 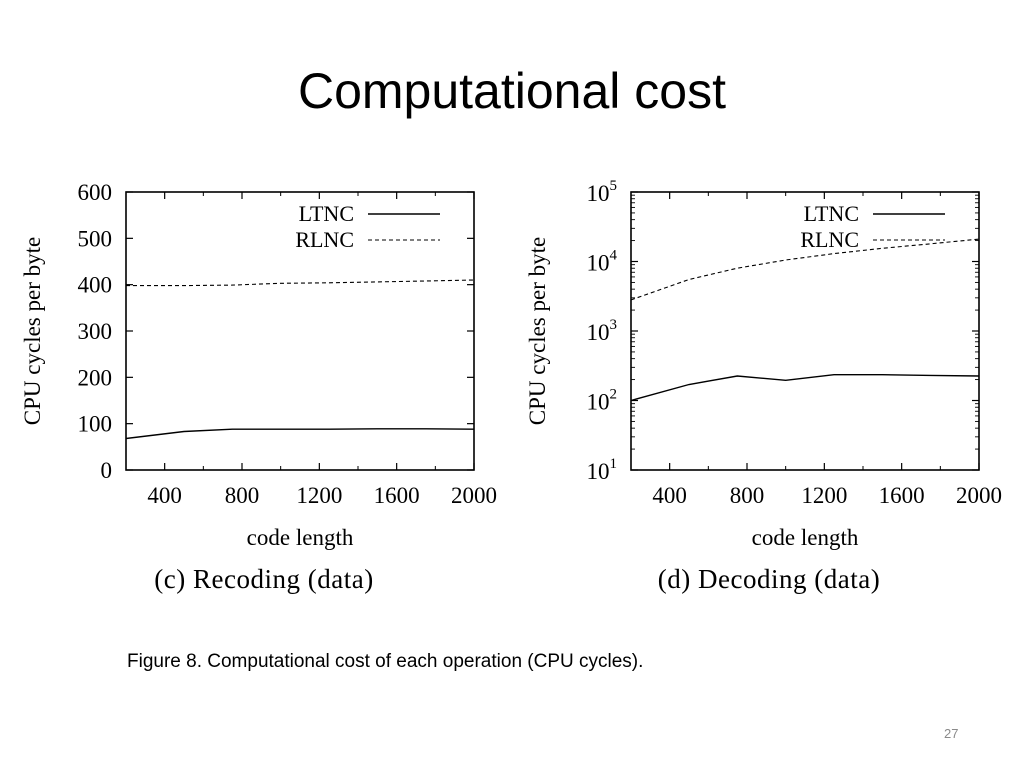 What do you see at coordinates (602, 401) in the screenshot?
I see `y-tick-label: 10²` at bounding box center [602, 401].